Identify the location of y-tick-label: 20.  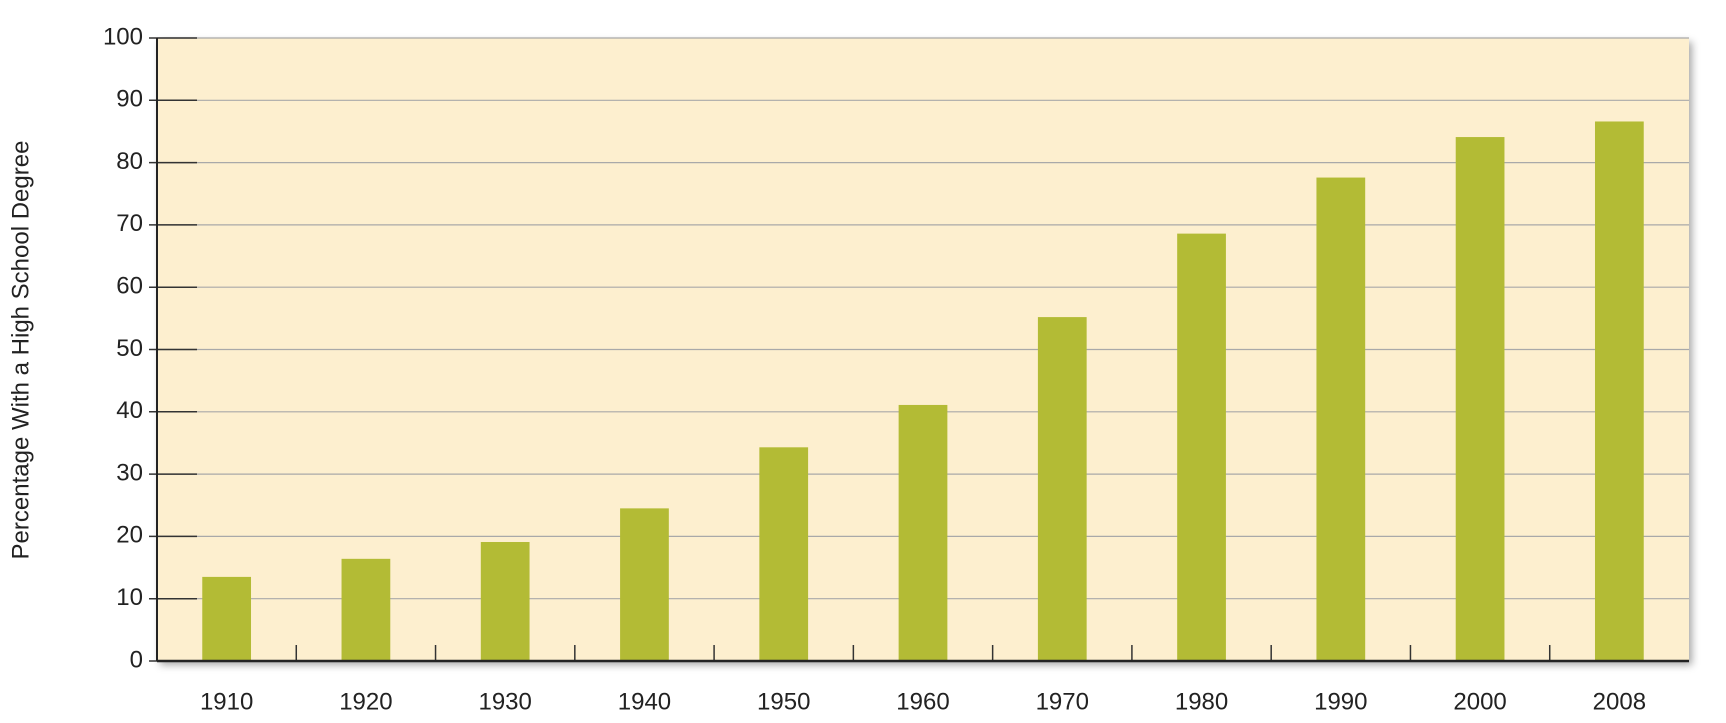
(129, 535).